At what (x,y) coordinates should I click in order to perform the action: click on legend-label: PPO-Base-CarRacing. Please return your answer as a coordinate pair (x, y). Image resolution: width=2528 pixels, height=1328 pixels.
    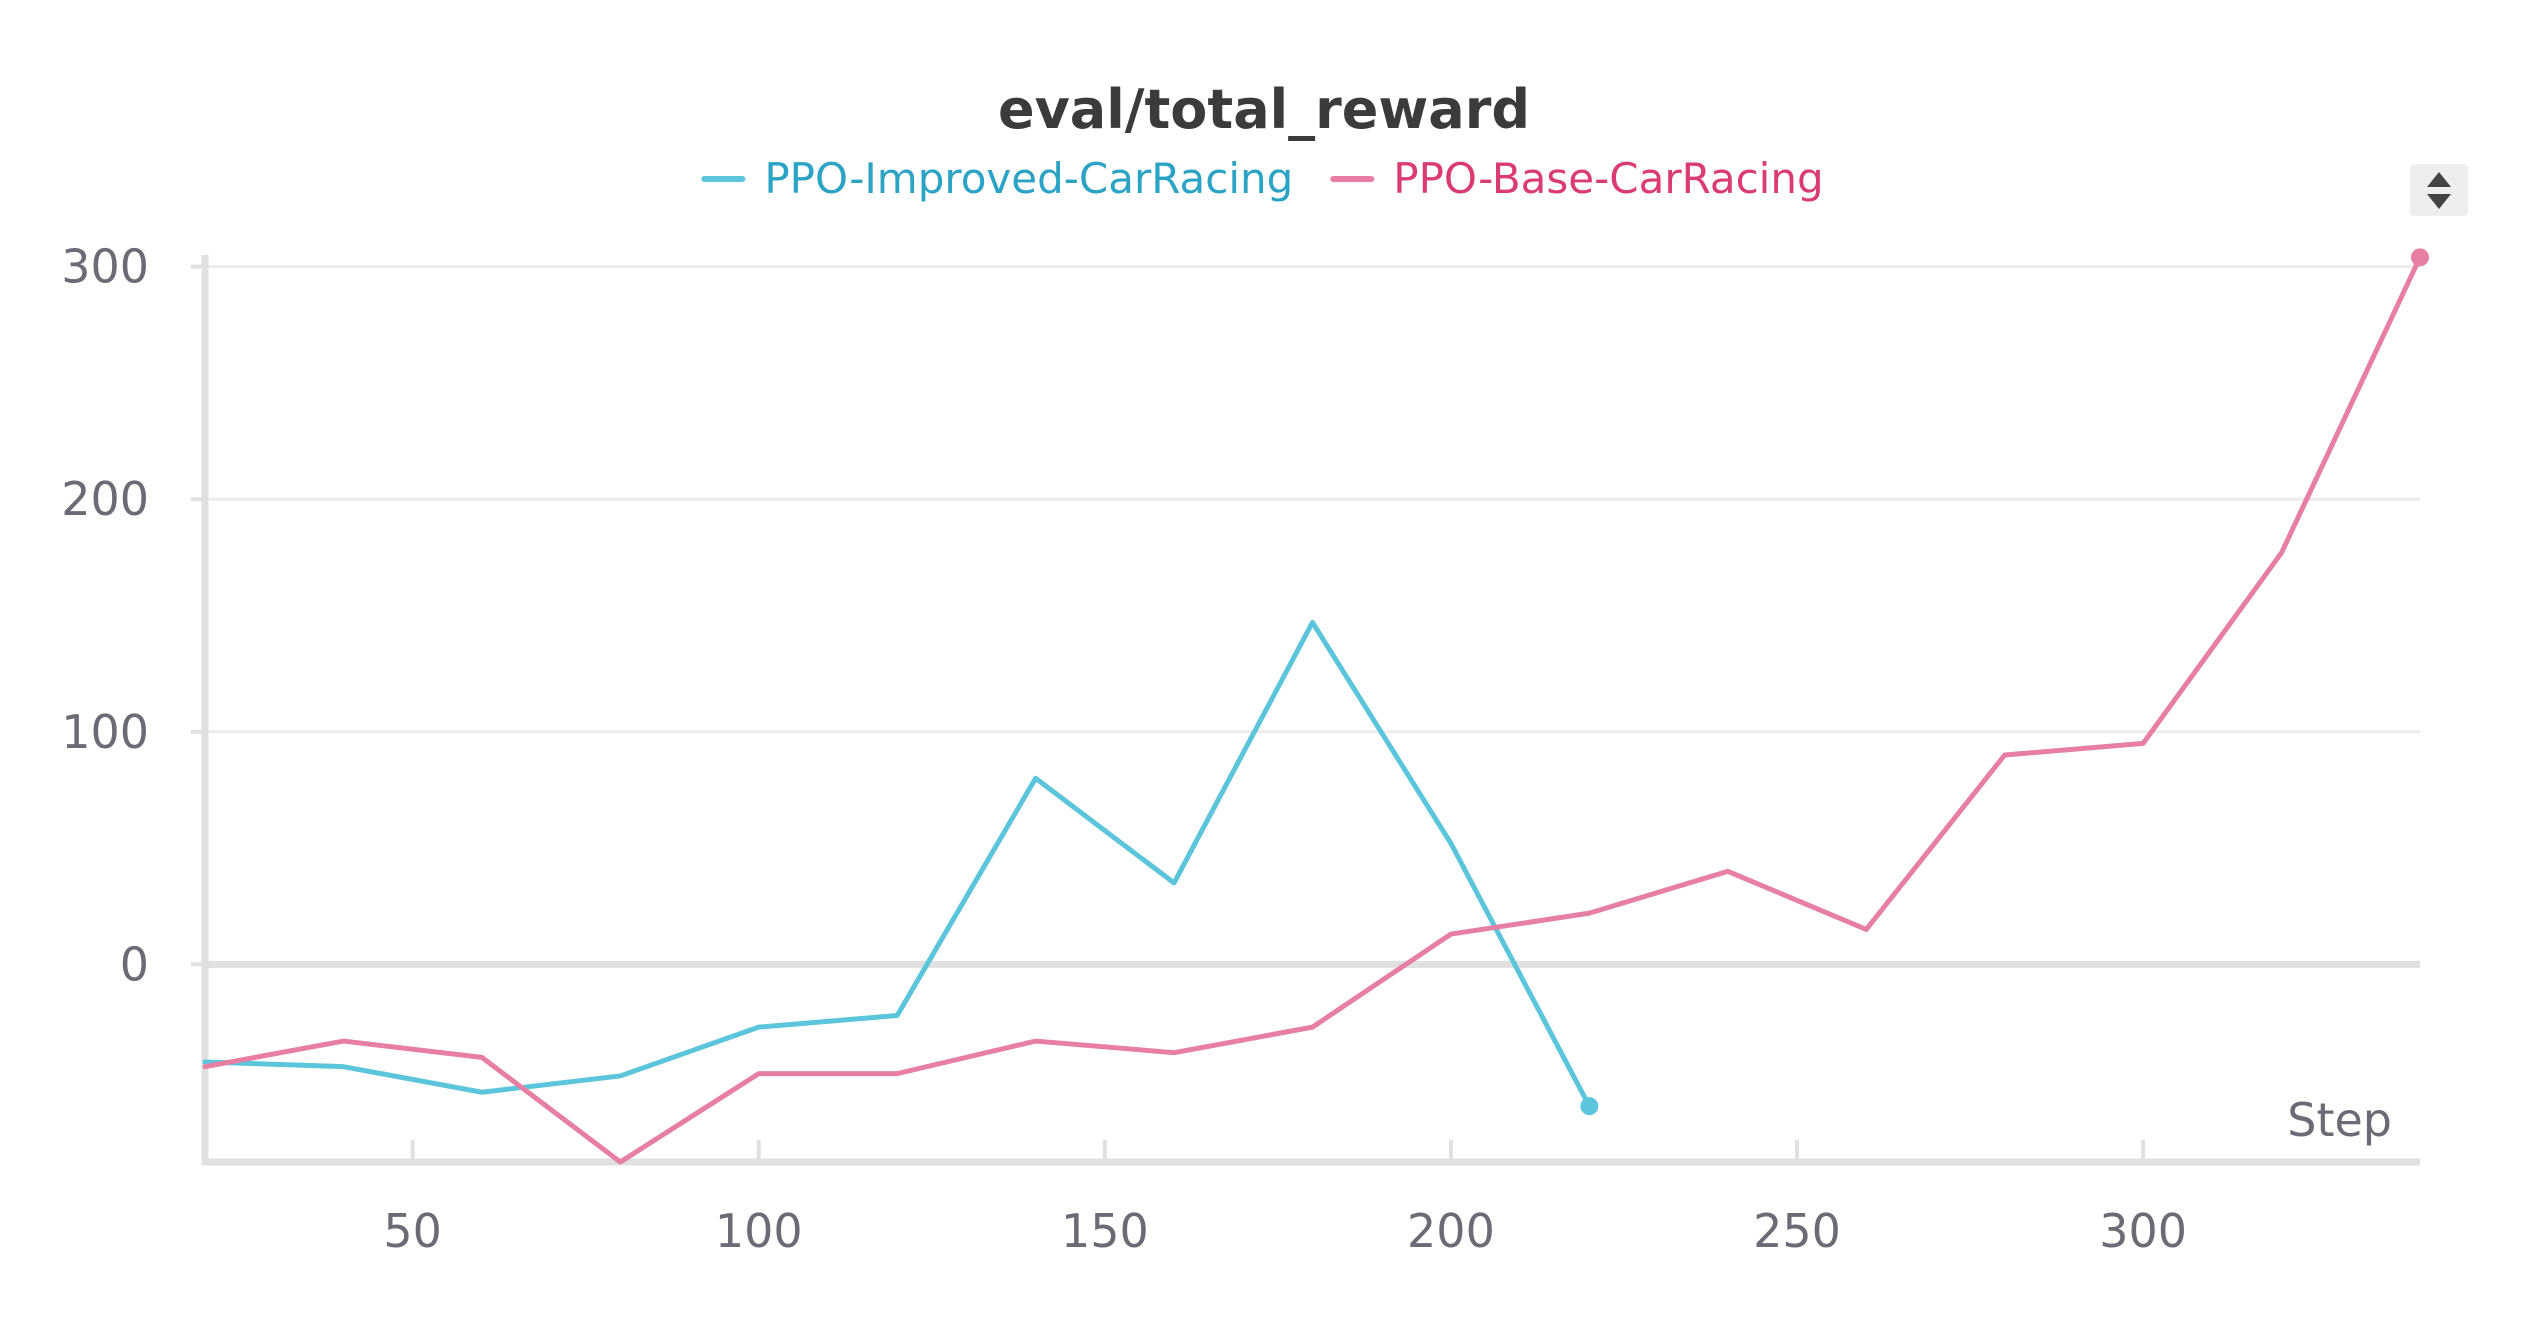
    Looking at the image, I should click on (1608, 178).